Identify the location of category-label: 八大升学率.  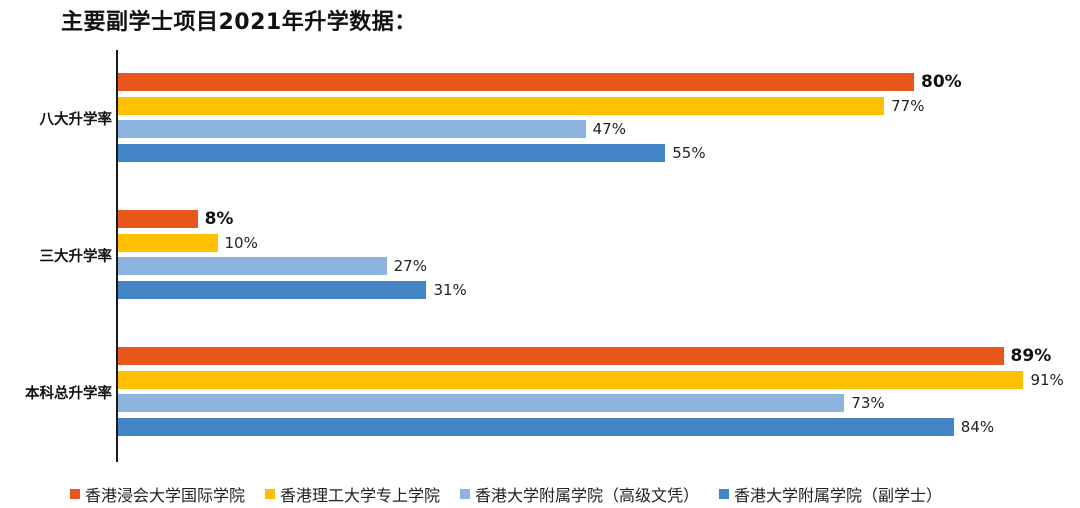
(76, 120).